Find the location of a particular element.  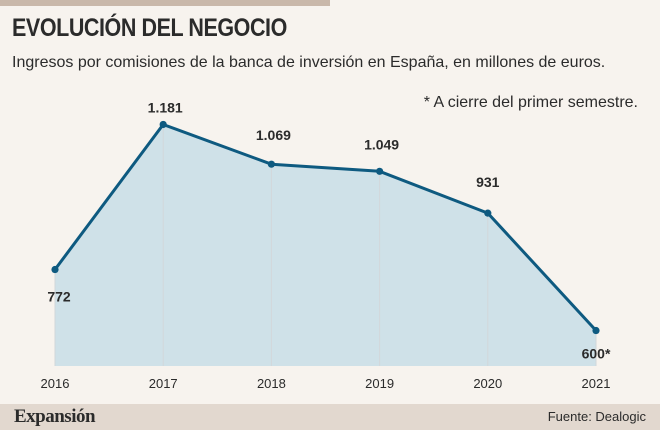

x-tick-2018: 2018 is located at coordinates (271, 383).